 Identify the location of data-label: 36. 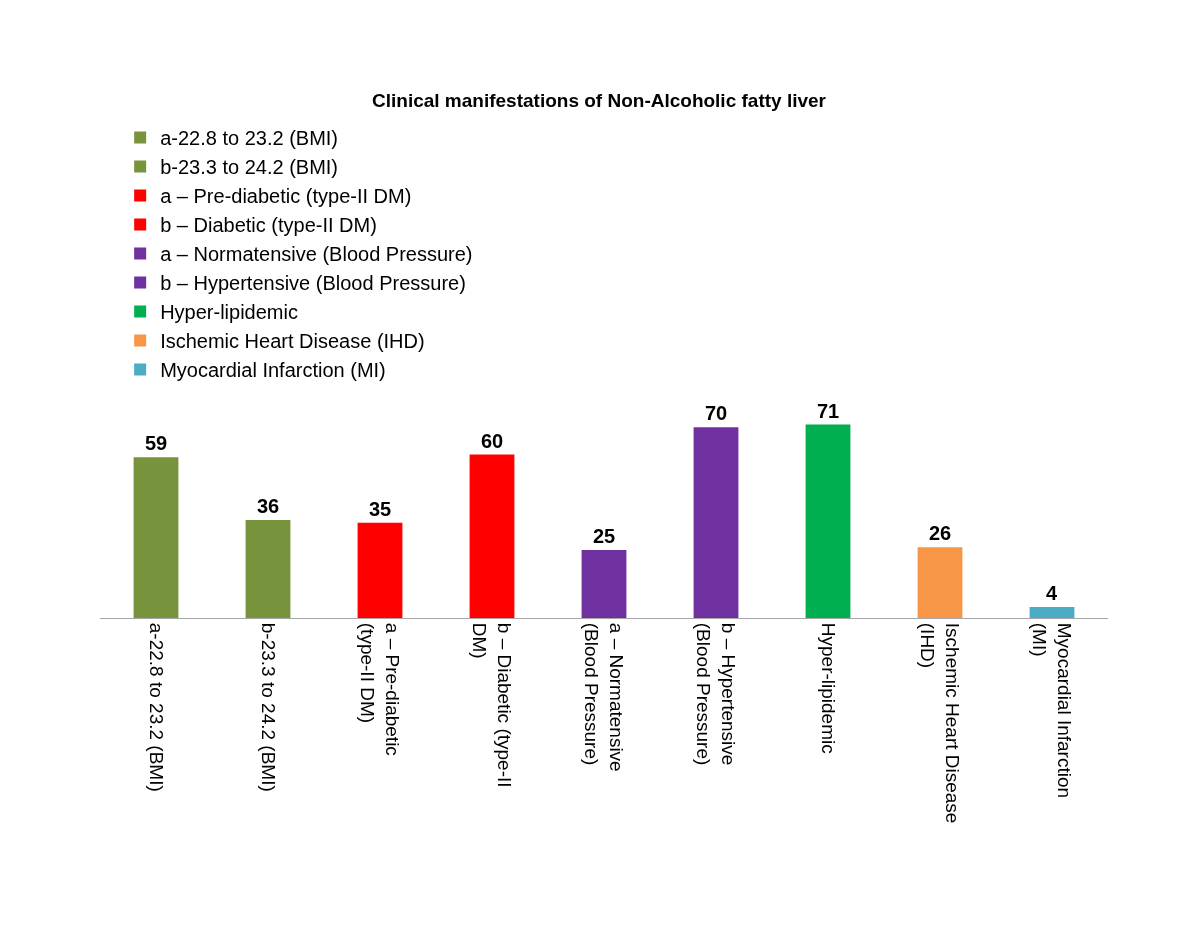
(268, 505).